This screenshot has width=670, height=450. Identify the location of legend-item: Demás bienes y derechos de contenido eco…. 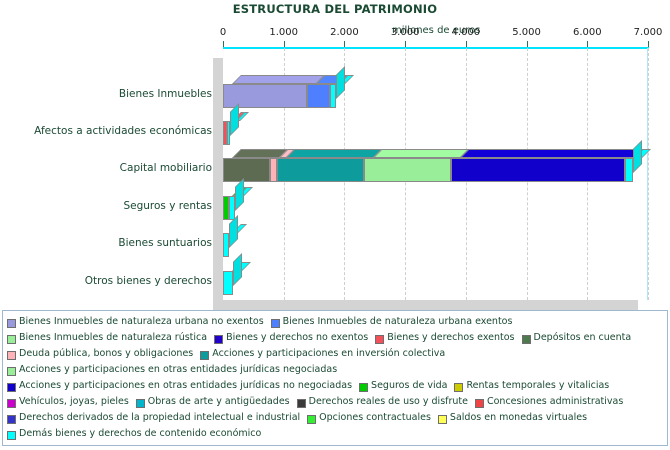
(134, 434).